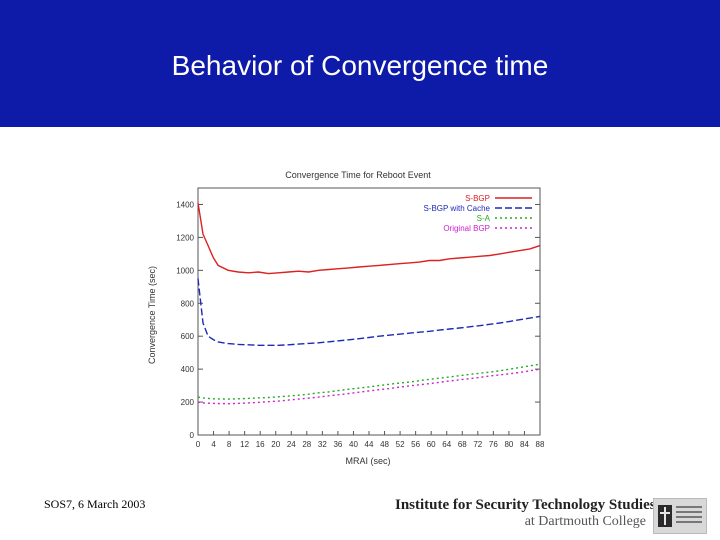 The image size is (720, 540). Describe the element at coordinates (185, 237) in the screenshot. I see `y-tick-label: 1200` at that location.